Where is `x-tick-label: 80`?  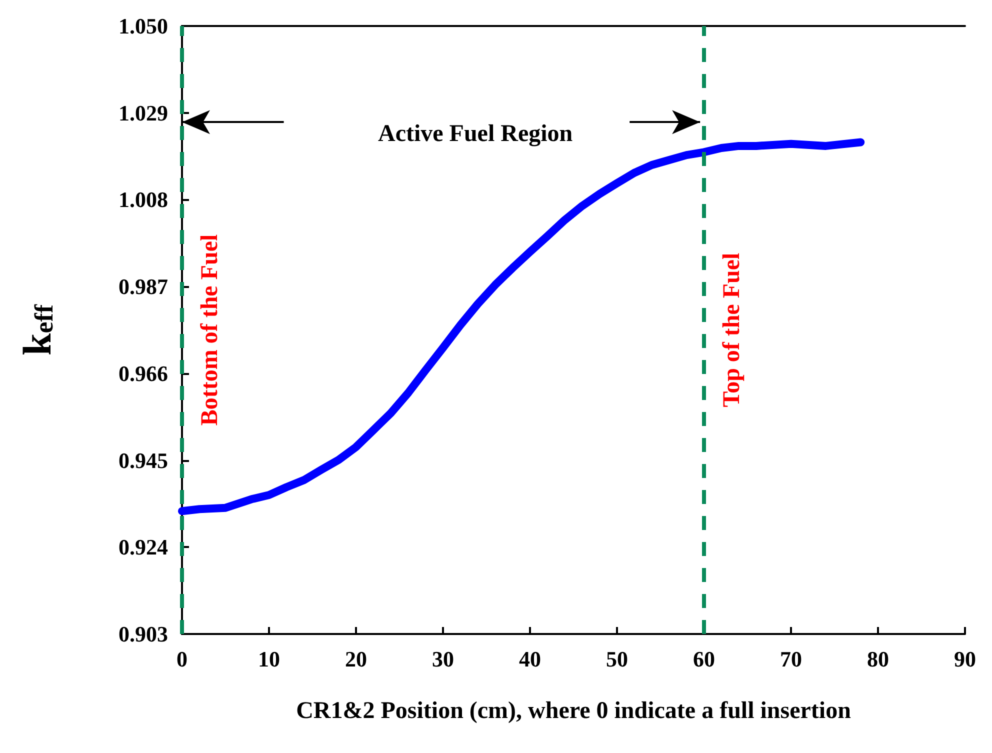 x-tick-label: 80 is located at coordinates (878, 659).